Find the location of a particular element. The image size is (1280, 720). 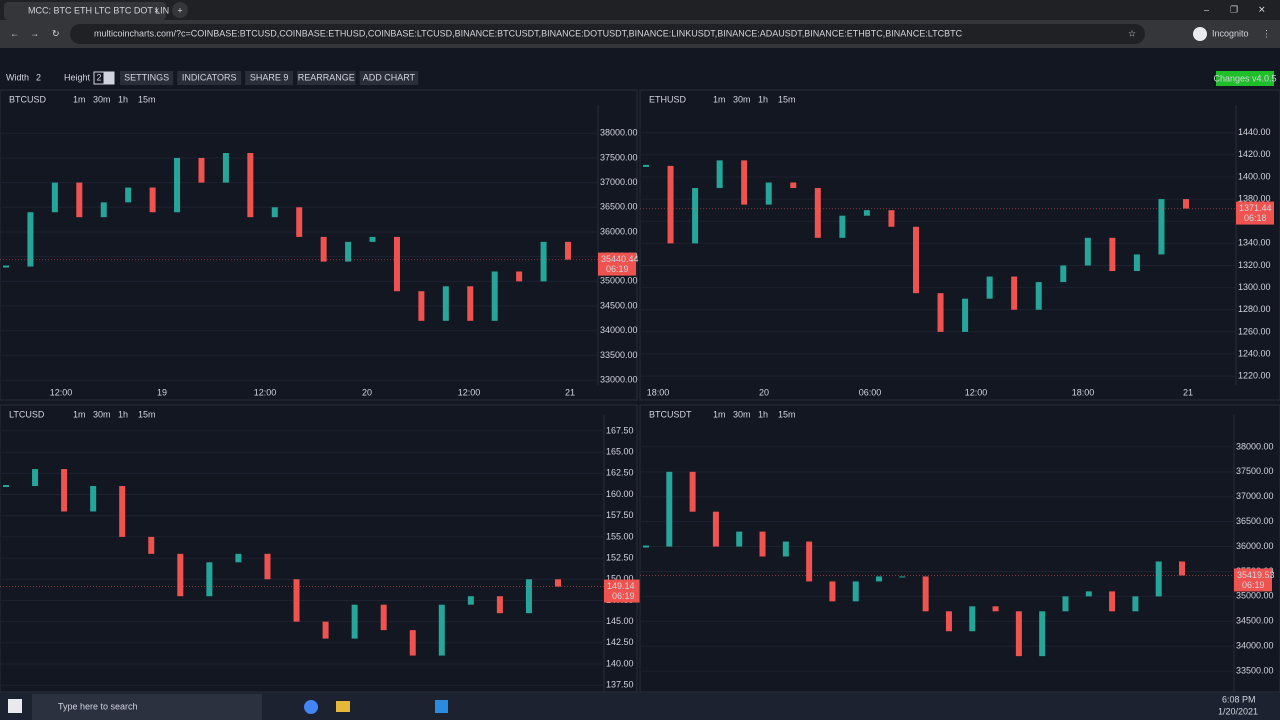

price-tick-label: 160.00 is located at coordinates (620, 494).